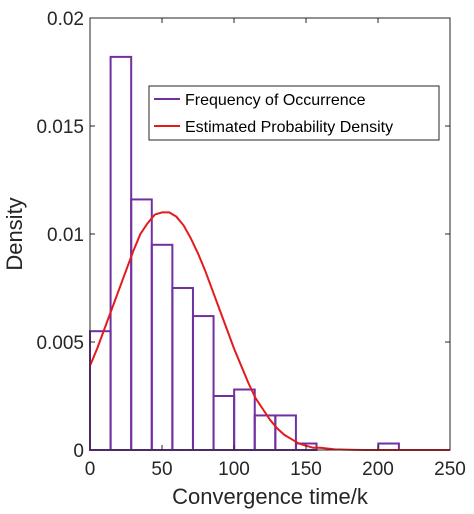  What do you see at coordinates (60, 127) in the screenshot?
I see `y-tick-label: 0.015` at bounding box center [60, 127].